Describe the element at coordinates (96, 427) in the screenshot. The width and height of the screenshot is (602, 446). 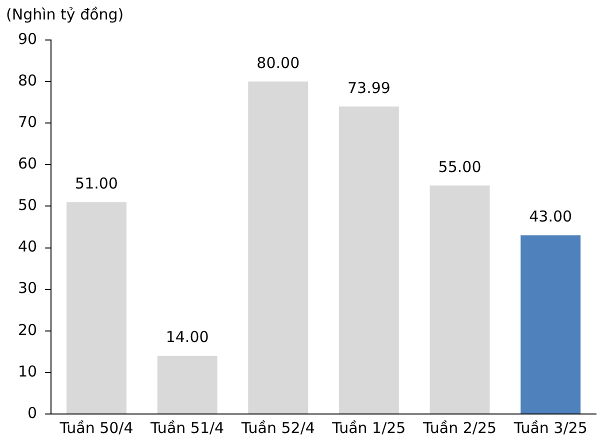
I see `x-tick-label: Tuần 50/4` at that location.